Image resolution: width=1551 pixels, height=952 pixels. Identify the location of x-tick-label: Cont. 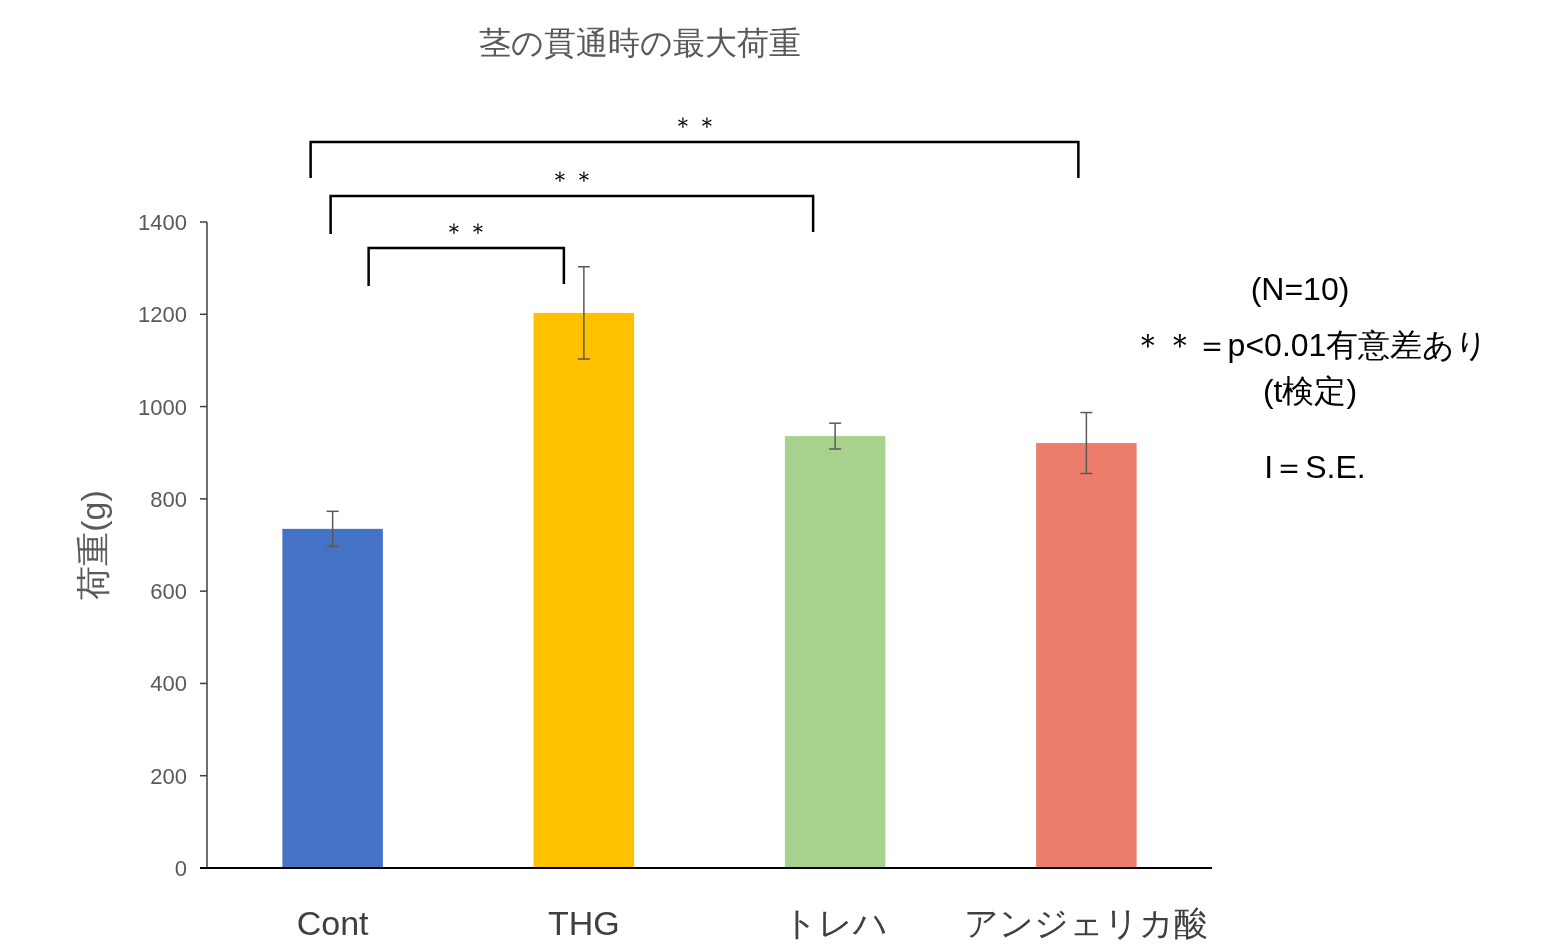
(333, 923).